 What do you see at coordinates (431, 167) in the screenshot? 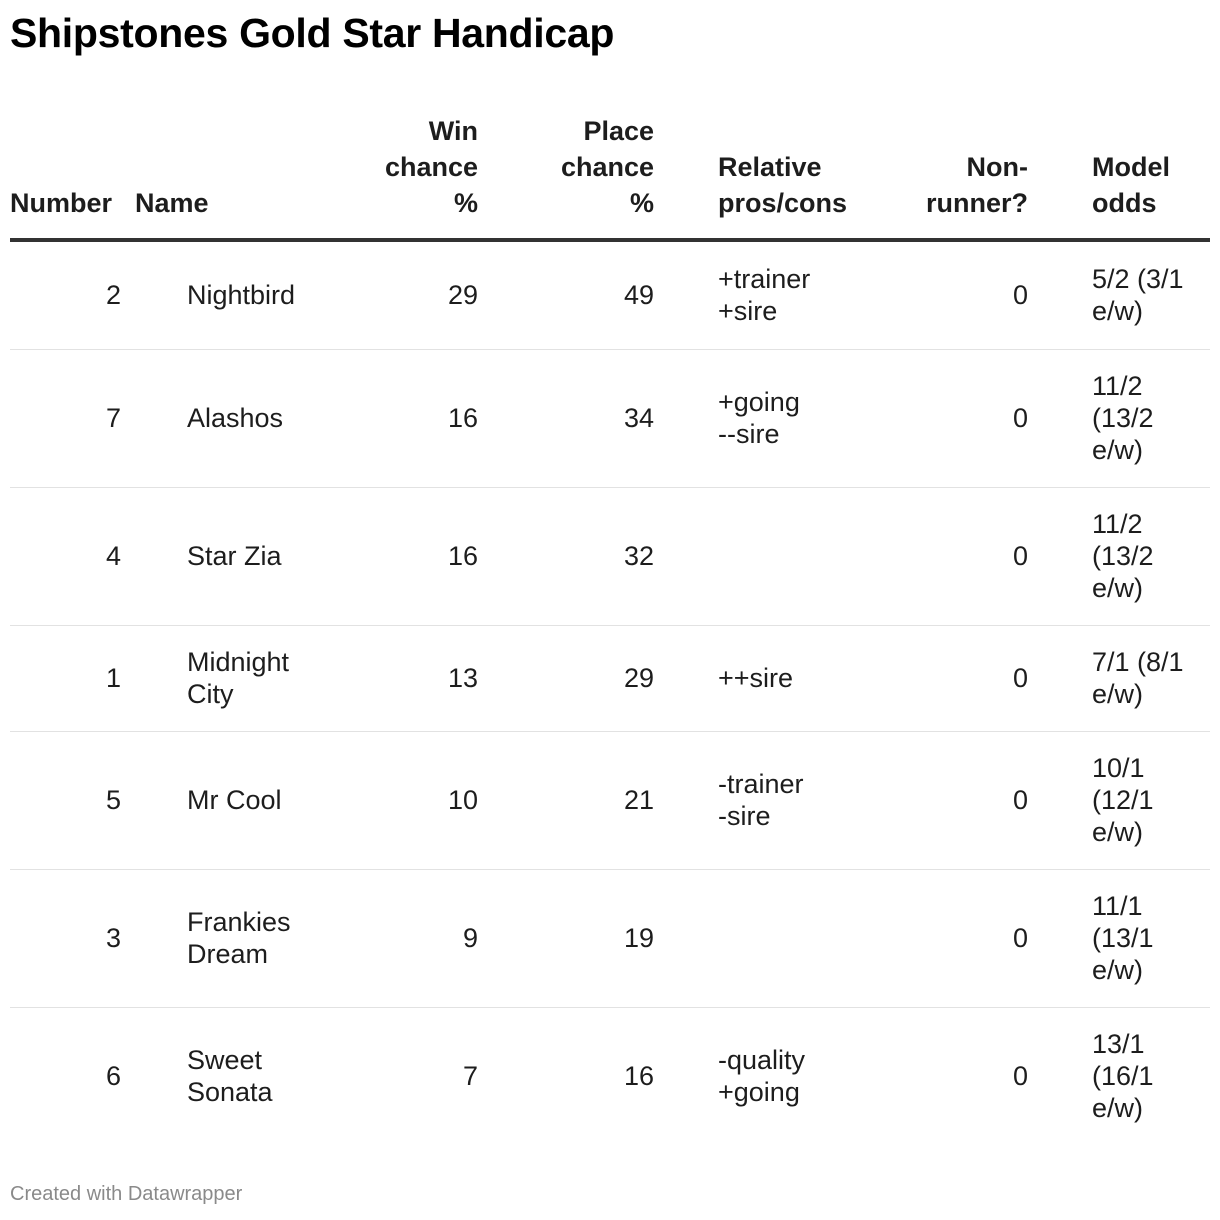
I see `header-win-chance-line: chance` at bounding box center [431, 167].